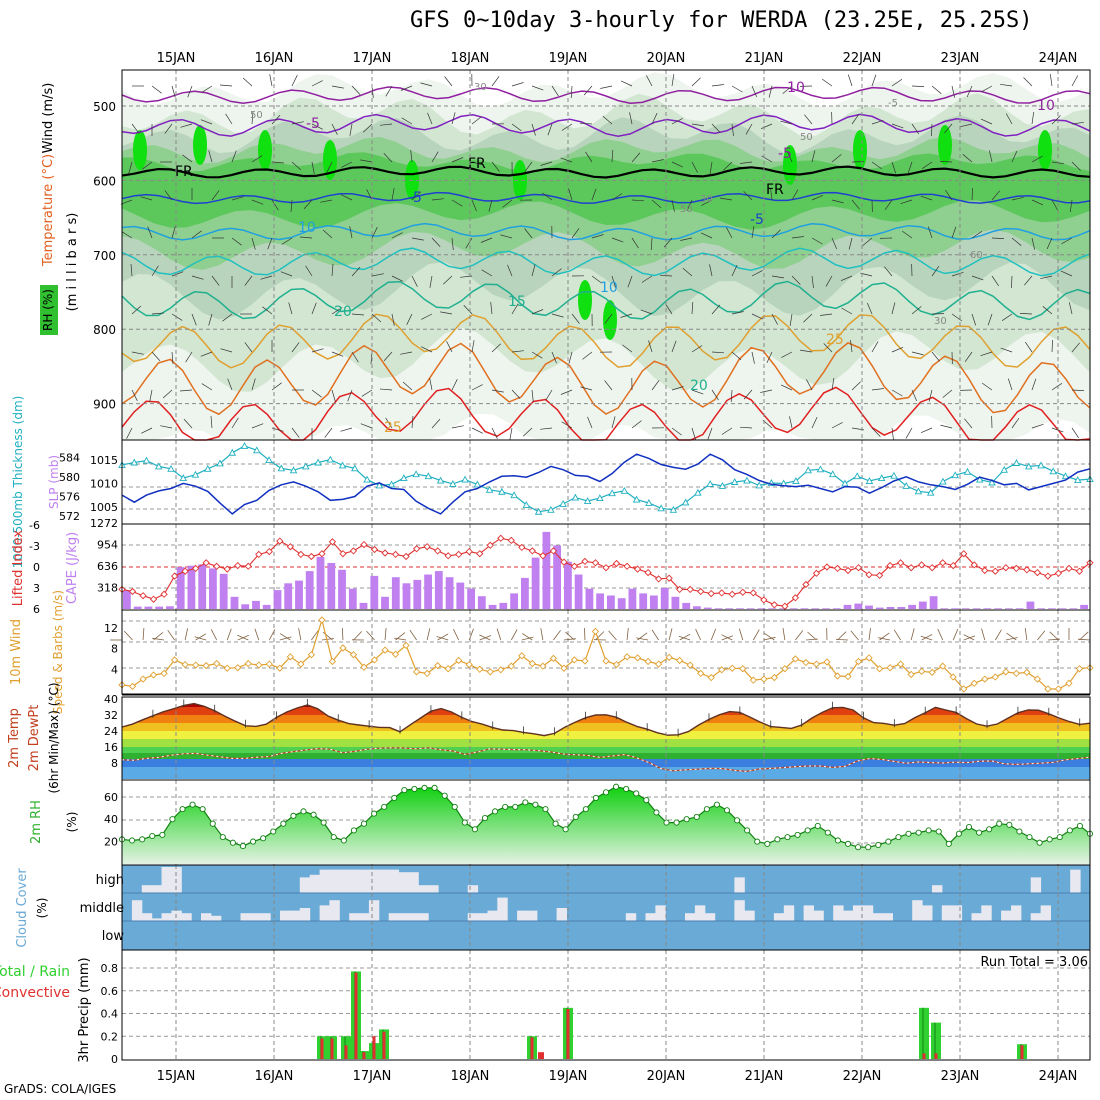 This screenshot has height=1100, width=1100. I want to click on contour-label-6: -5, so click(415, 198).